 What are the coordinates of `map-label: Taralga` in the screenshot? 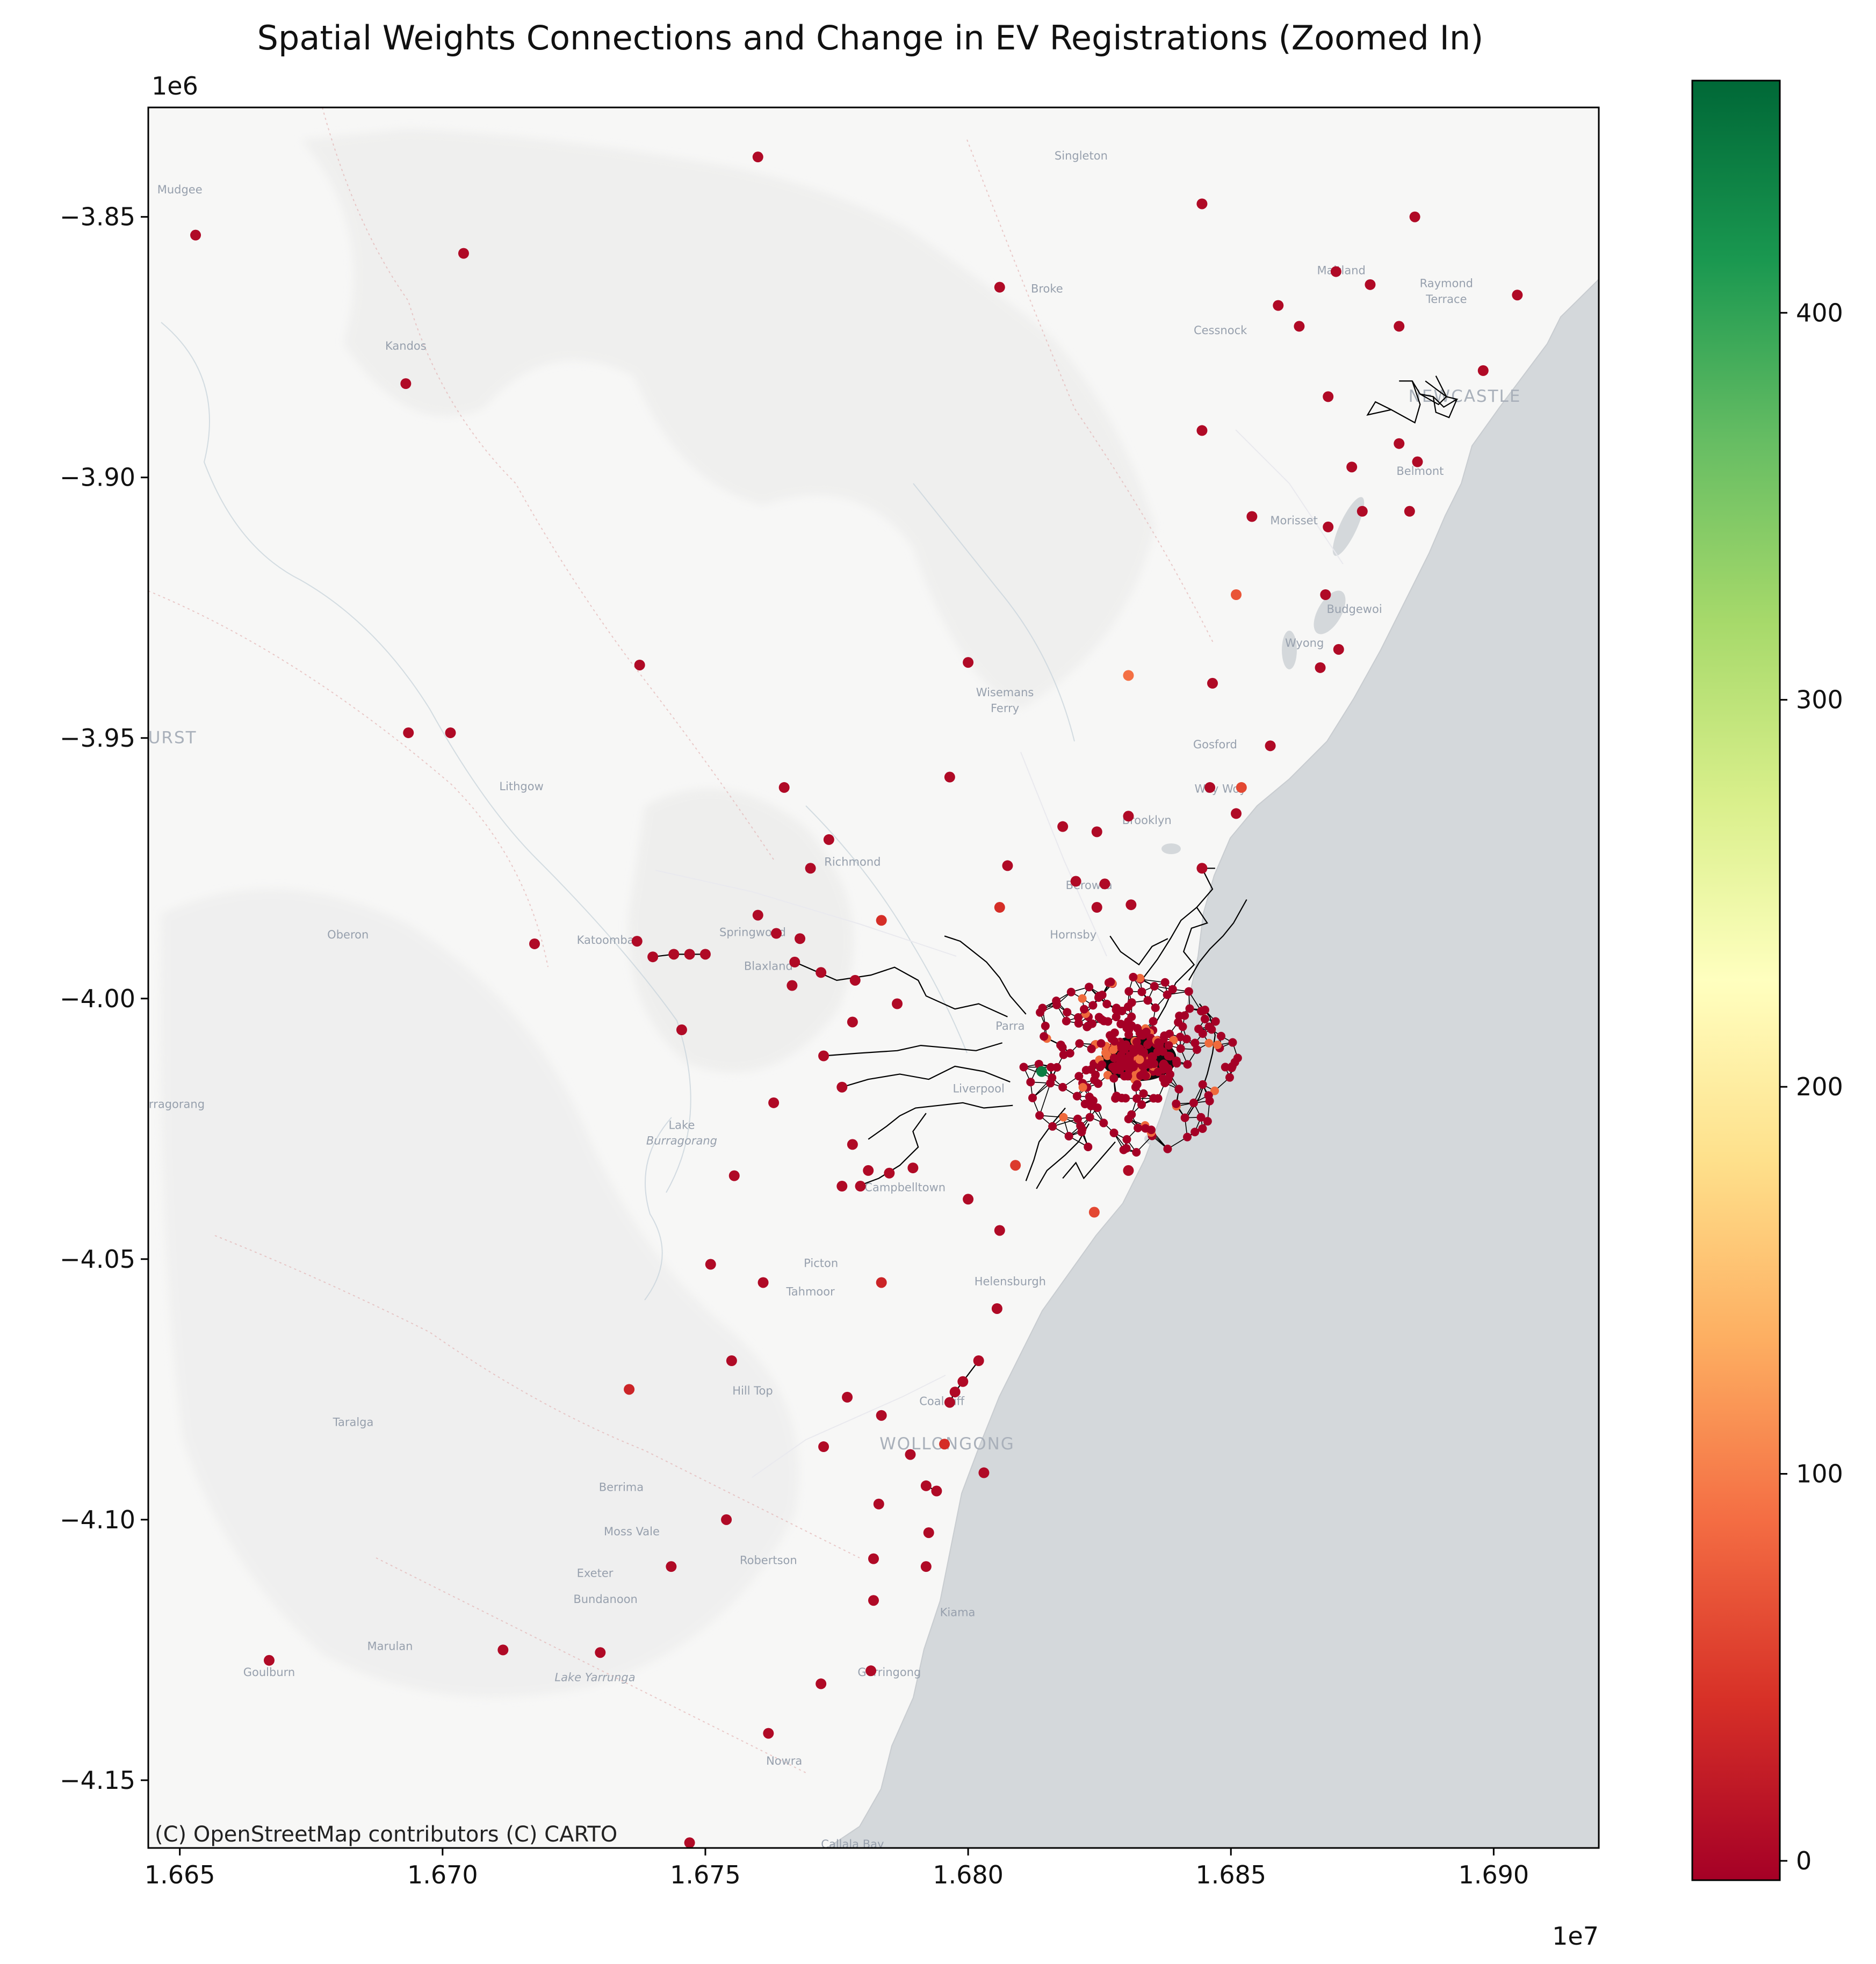 It's located at (353, 1422).